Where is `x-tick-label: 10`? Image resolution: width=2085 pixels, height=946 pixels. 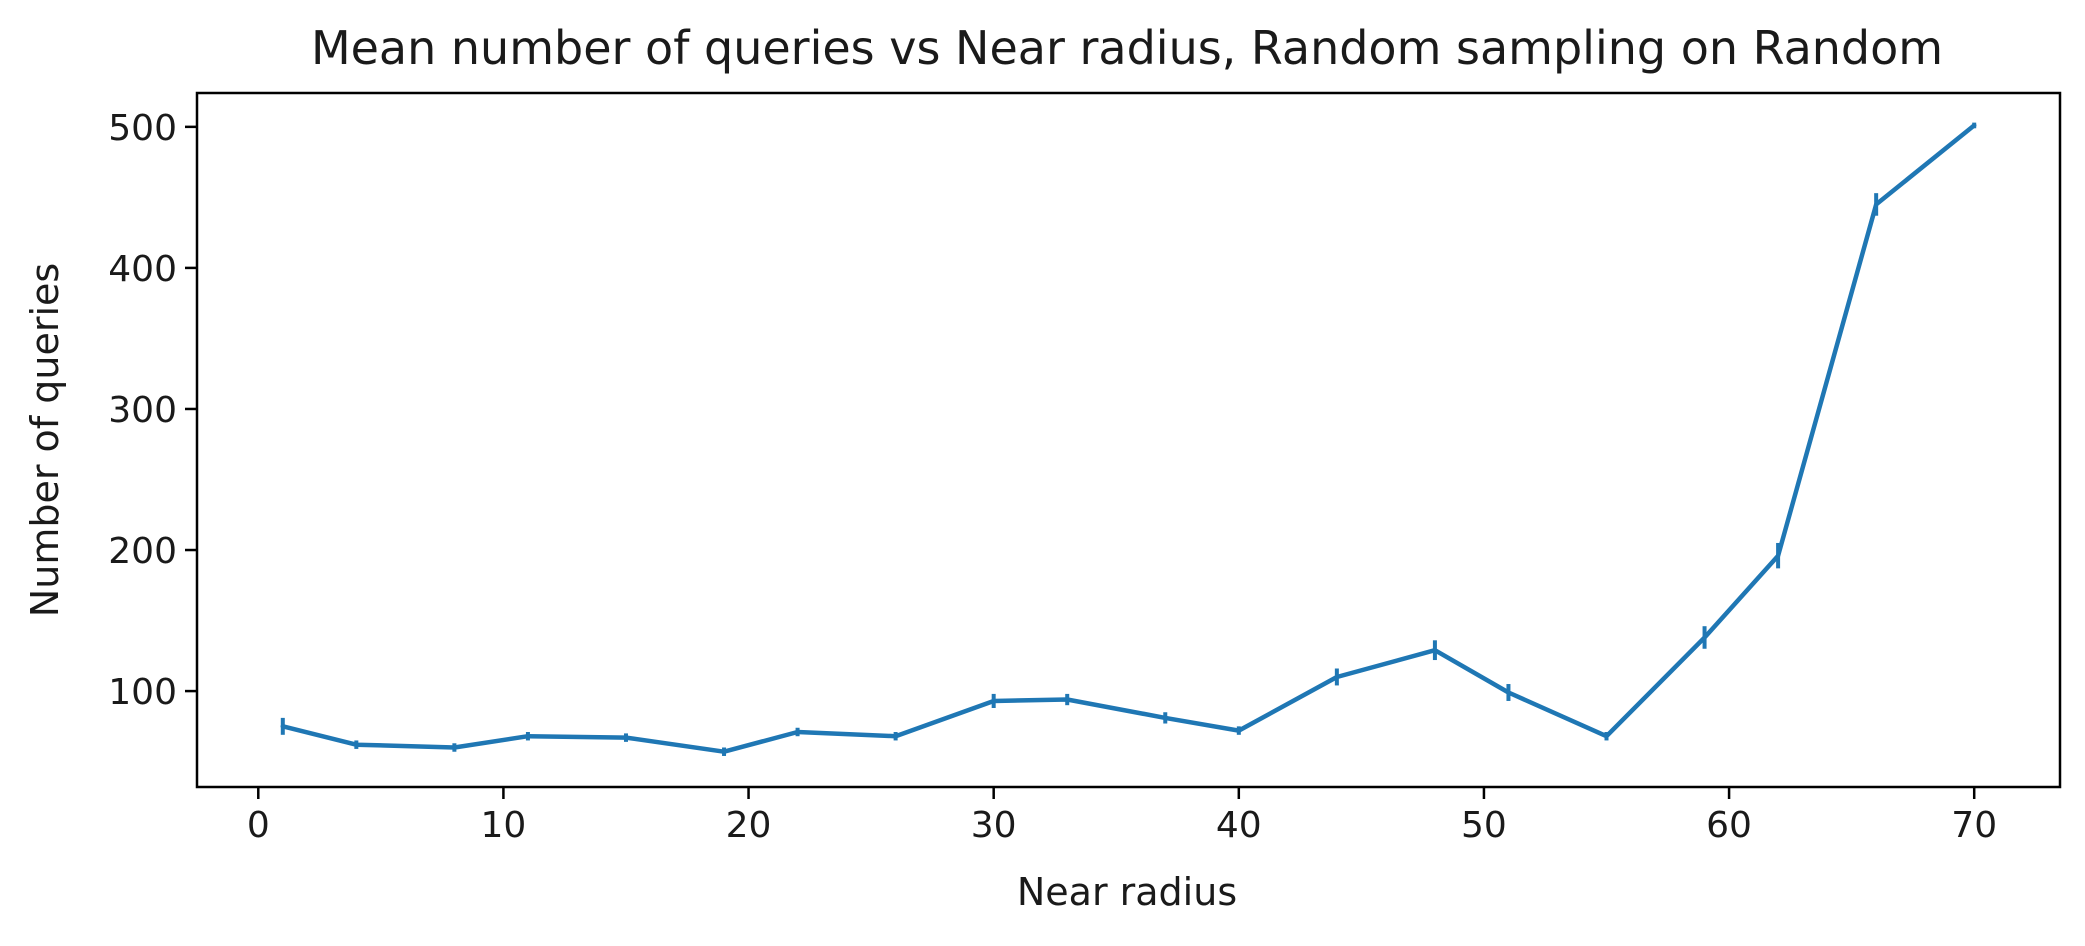 x-tick-label: 10 is located at coordinates (504, 825).